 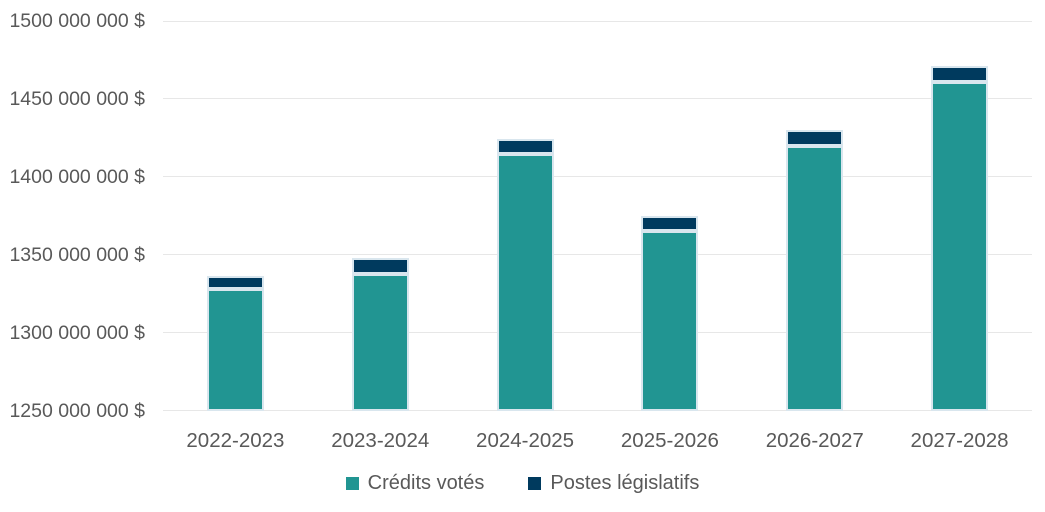 I want to click on y-axis-label: 1300 000 000 $, so click(x=77, y=333).